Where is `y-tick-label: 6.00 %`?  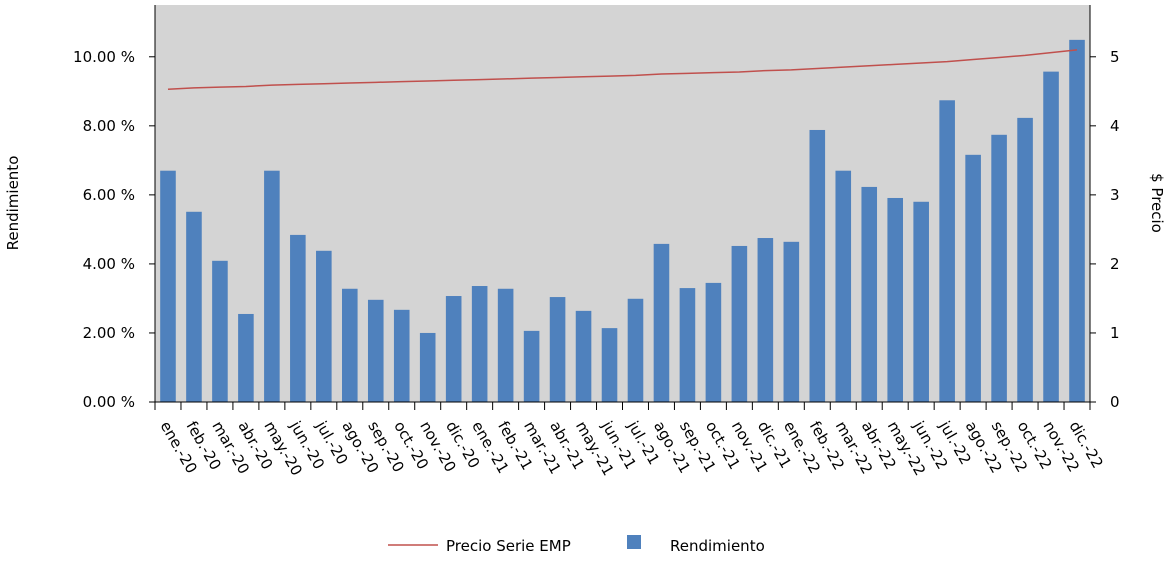 y-tick-label: 6.00 % is located at coordinates (109, 195).